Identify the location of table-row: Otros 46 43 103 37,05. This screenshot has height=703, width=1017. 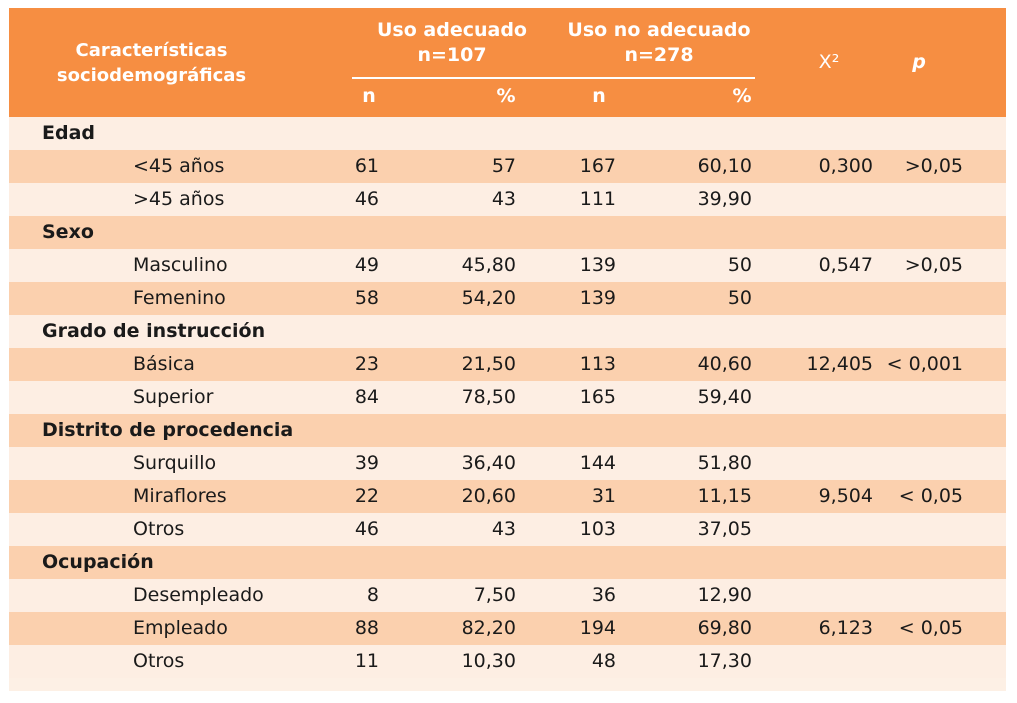
(507, 529).